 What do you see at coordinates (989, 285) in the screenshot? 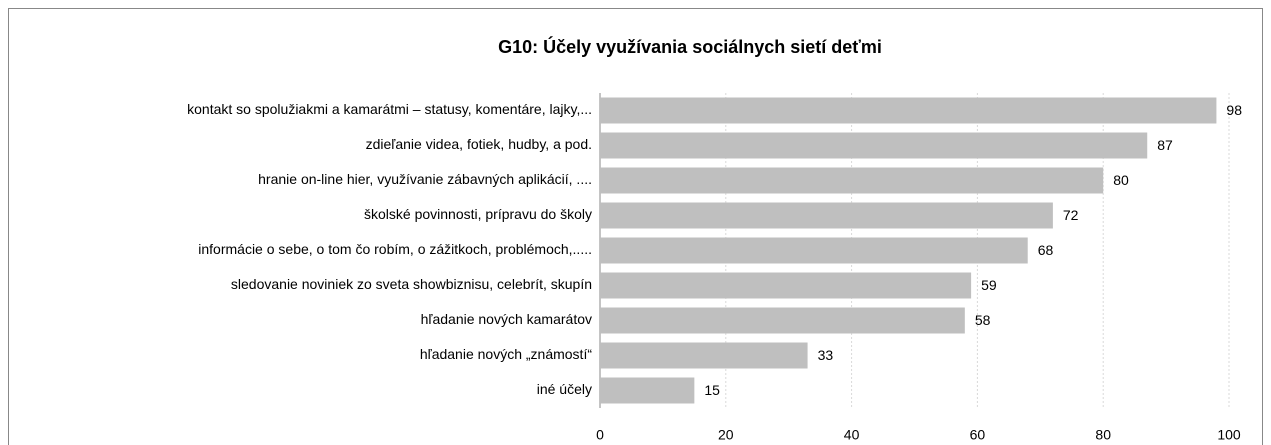
I see `value-label: 59` at bounding box center [989, 285].